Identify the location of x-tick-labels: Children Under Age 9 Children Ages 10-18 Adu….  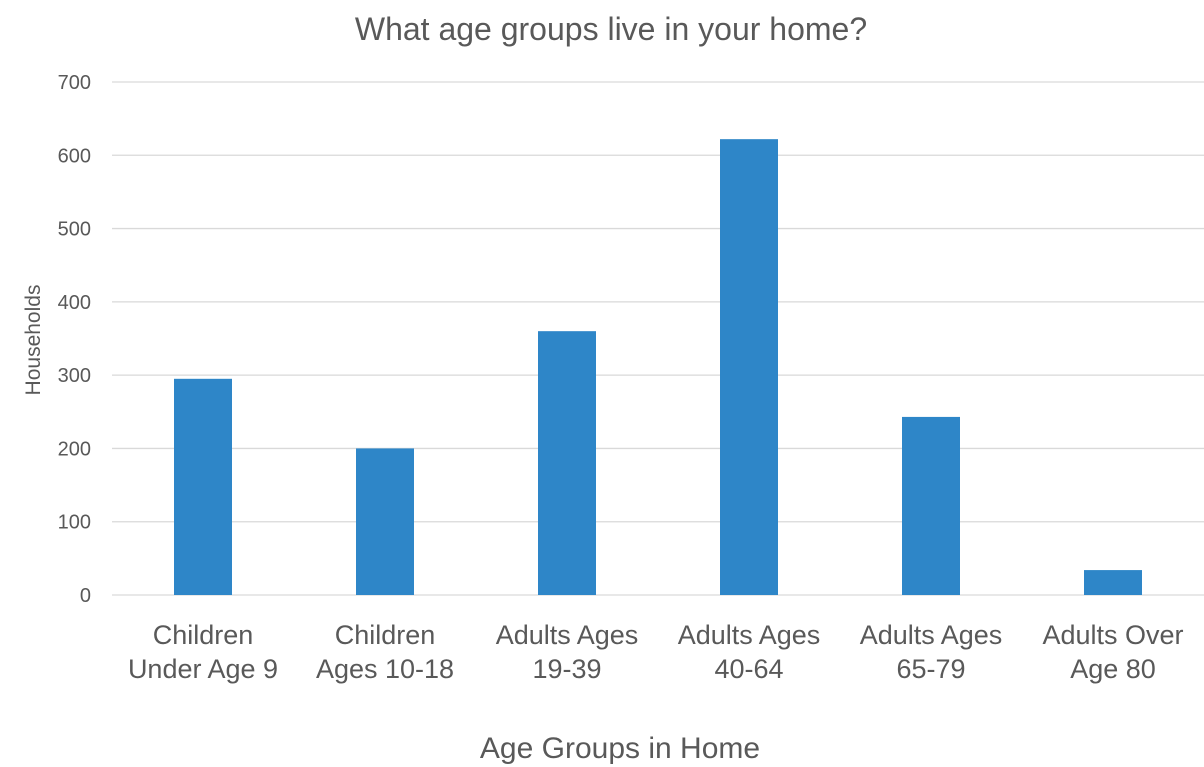
(656, 652).